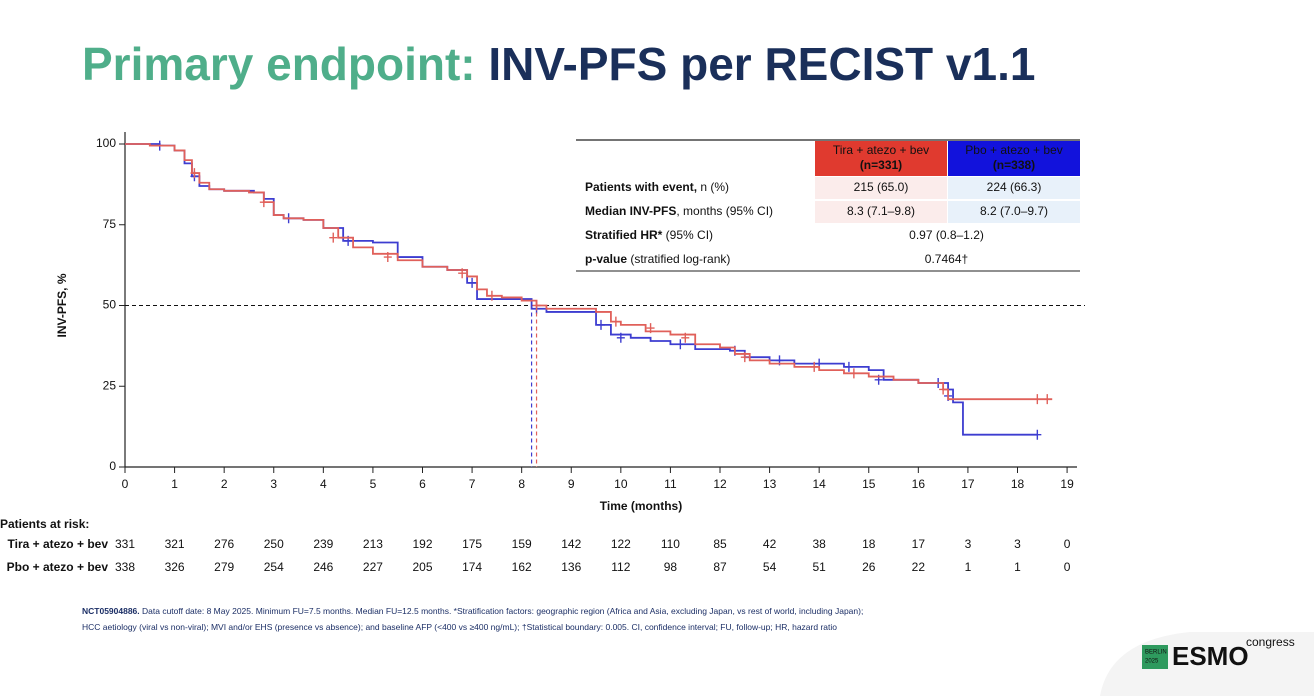 This screenshot has height=696, width=1314. What do you see at coordinates (724, 211) in the screenshot?
I see `row-label-rest: , months (95% CI)` at bounding box center [724, 211].